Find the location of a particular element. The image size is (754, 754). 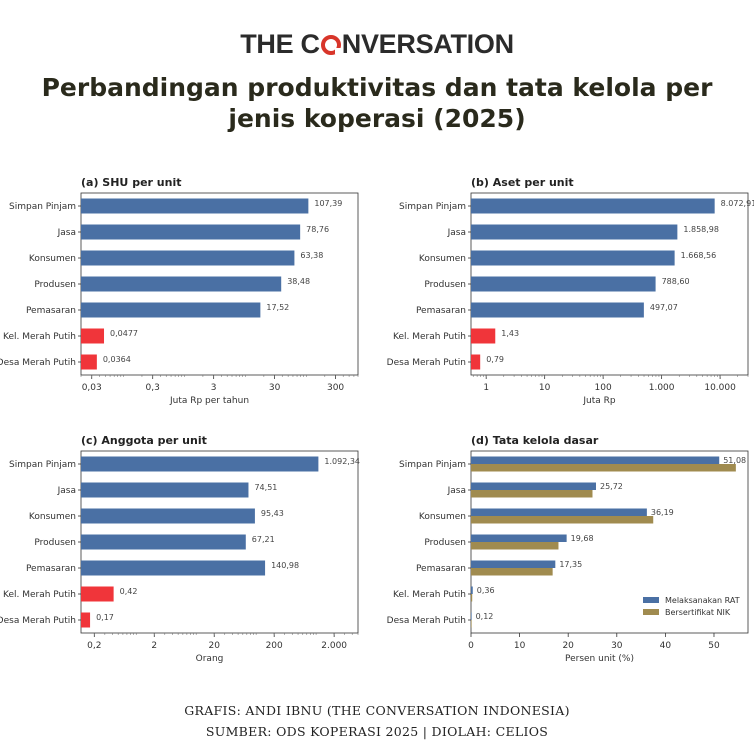

x-axis-label: Orang is located at coordinates (210, 659).